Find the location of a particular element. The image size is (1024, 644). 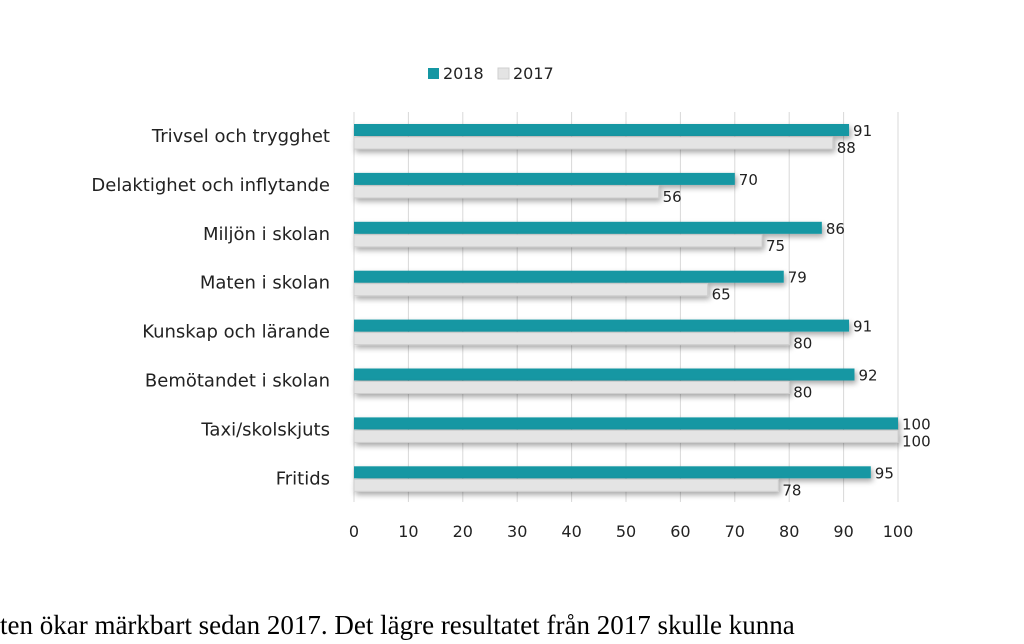

data-label-2018: 92 is located at coordinates (867, 376).